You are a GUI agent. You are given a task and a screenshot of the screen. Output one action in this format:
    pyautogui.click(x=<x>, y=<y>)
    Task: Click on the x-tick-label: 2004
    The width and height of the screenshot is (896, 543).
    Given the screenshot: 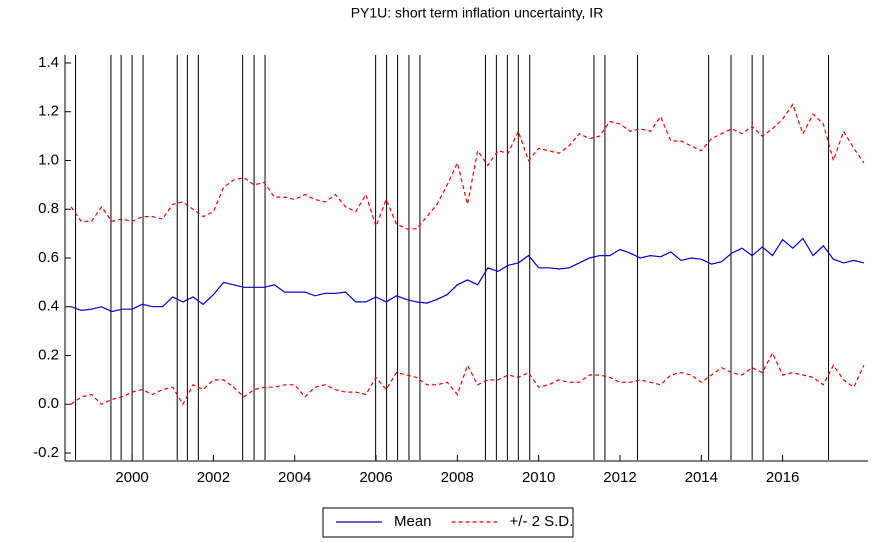 What is the action you would take?
    pyautogui.click(x=294, y=477)
    